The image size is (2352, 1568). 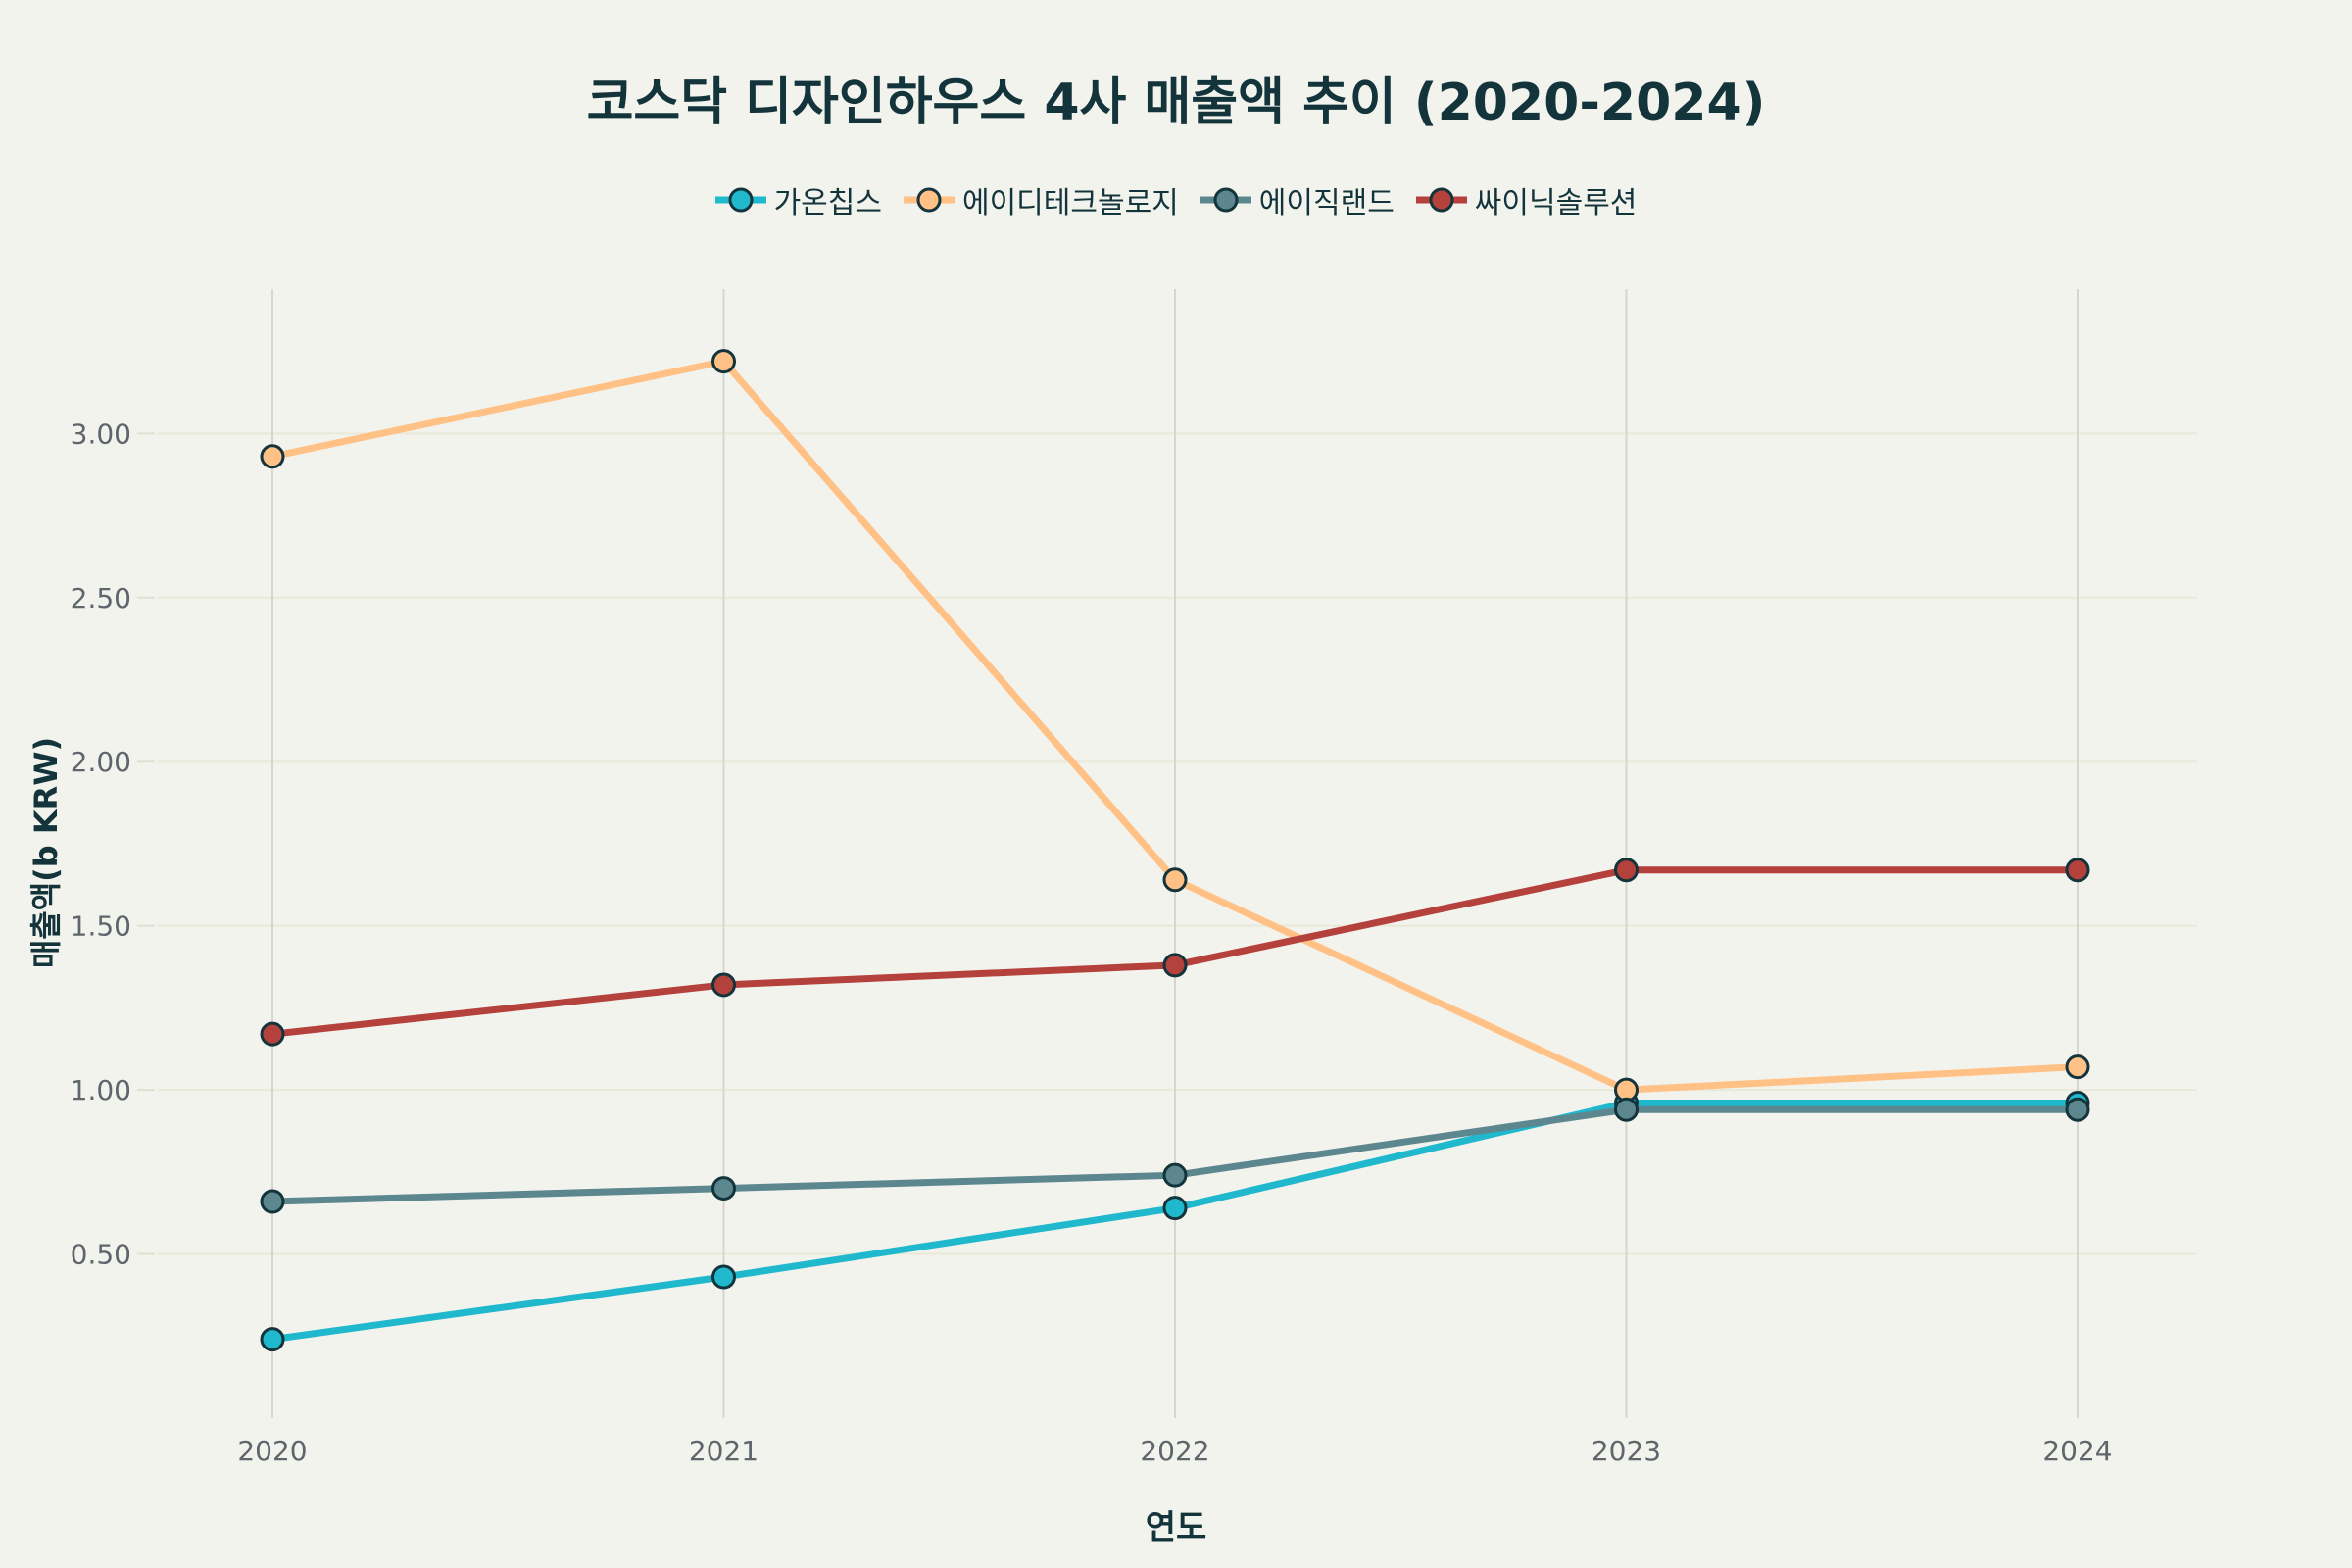 What do you see at coordinates (46, 852) in the screenshot?
I see `y-axis-title: 매출액(b KRW)` at bounding box center [46, 852].